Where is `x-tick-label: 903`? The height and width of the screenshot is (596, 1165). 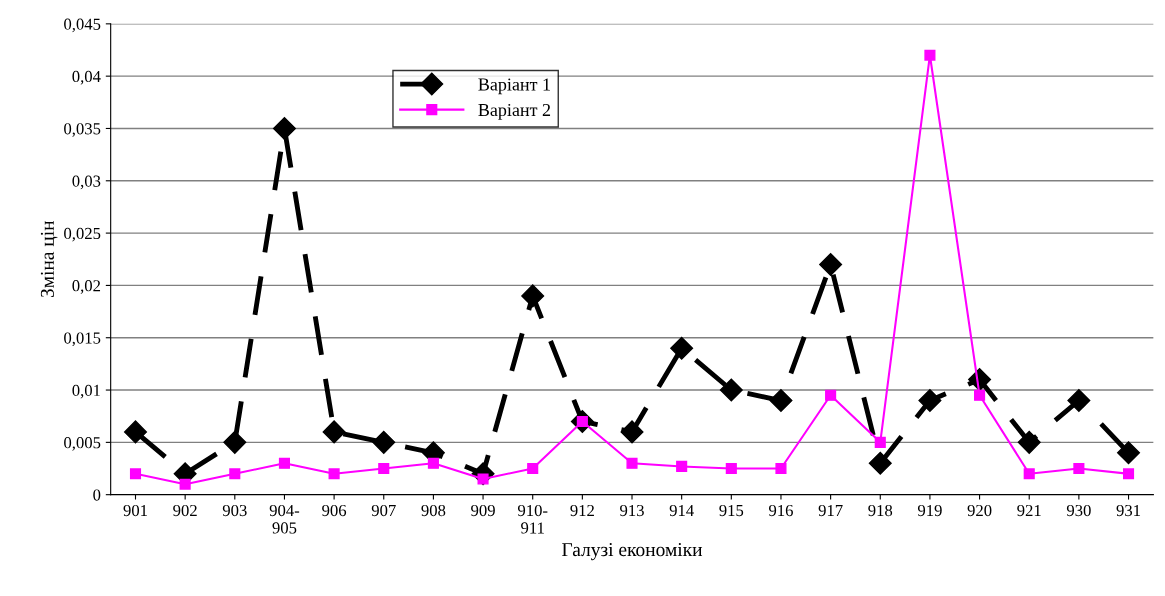
x-tick-label: 903 is located at coordinates (234, 510).